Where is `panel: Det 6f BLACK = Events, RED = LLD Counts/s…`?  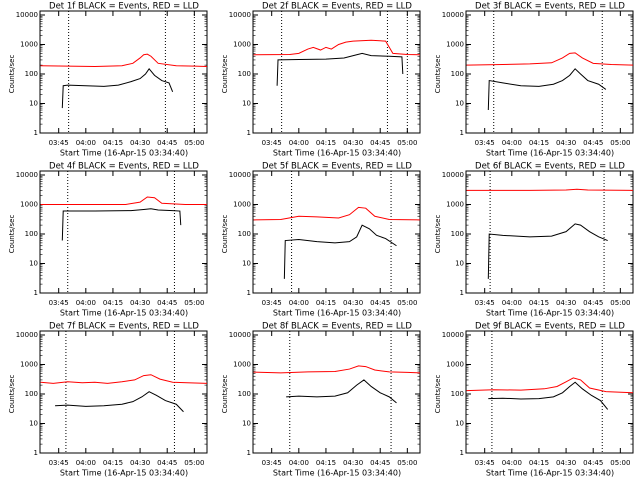 panel: Det 6f BLACK = Events, RED = LLD Counts/s… is located at coordinates (534, 240).